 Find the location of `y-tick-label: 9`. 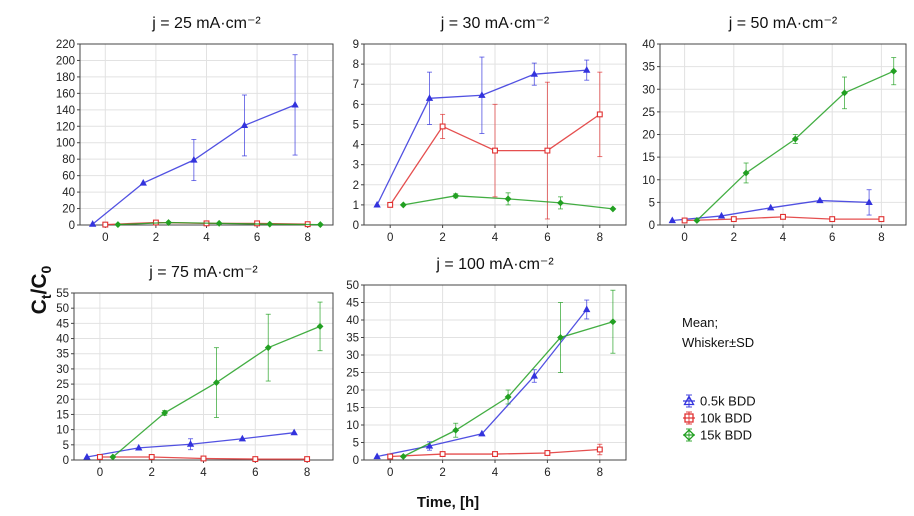

y-tick-label: 9 is located at coordinates (356, 45).